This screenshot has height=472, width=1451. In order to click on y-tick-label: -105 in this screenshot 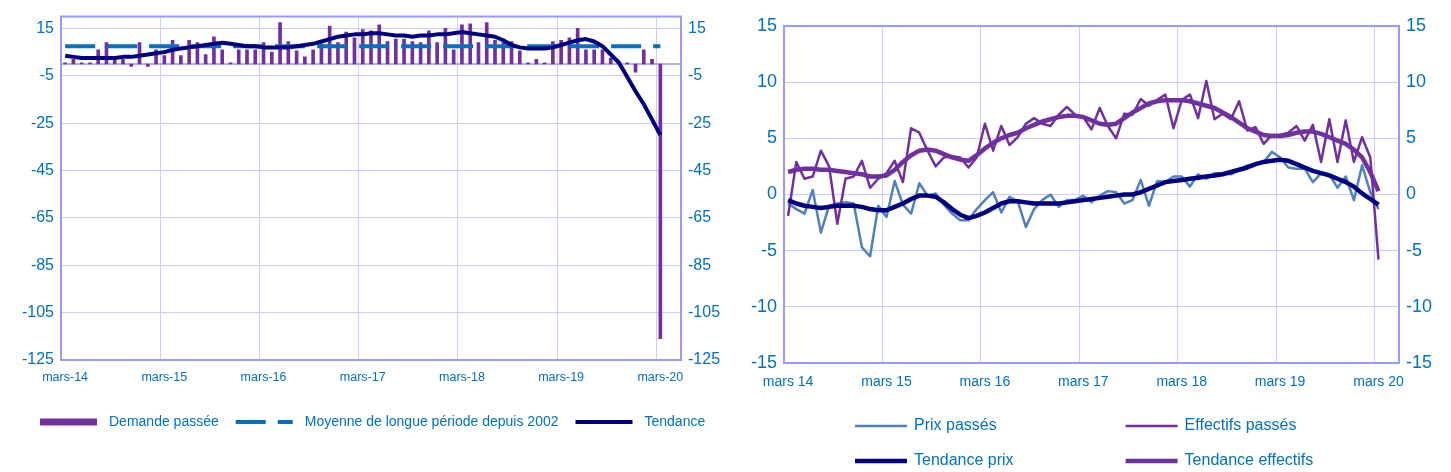, I will do `click(38, 312)`.